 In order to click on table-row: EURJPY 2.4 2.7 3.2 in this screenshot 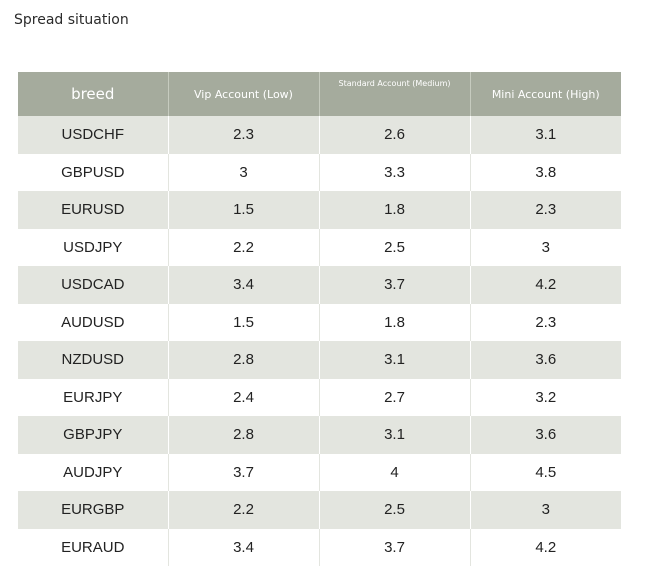, I will do `click(319, 397)`.